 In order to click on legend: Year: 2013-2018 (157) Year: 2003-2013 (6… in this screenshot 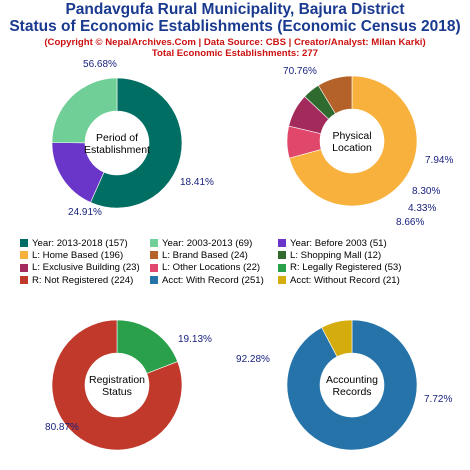, I will do `click(242, 261)`.